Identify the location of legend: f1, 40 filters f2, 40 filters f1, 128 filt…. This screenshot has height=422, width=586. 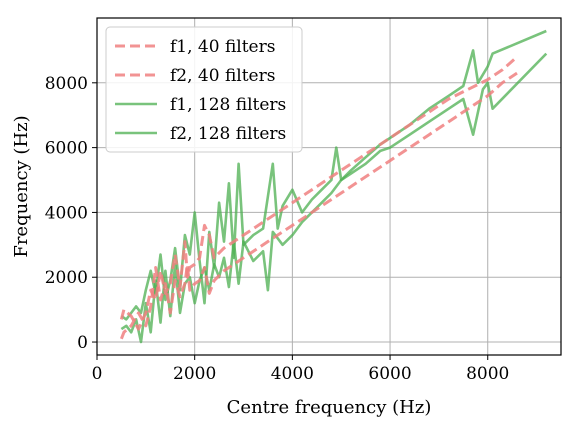
(204, 89).